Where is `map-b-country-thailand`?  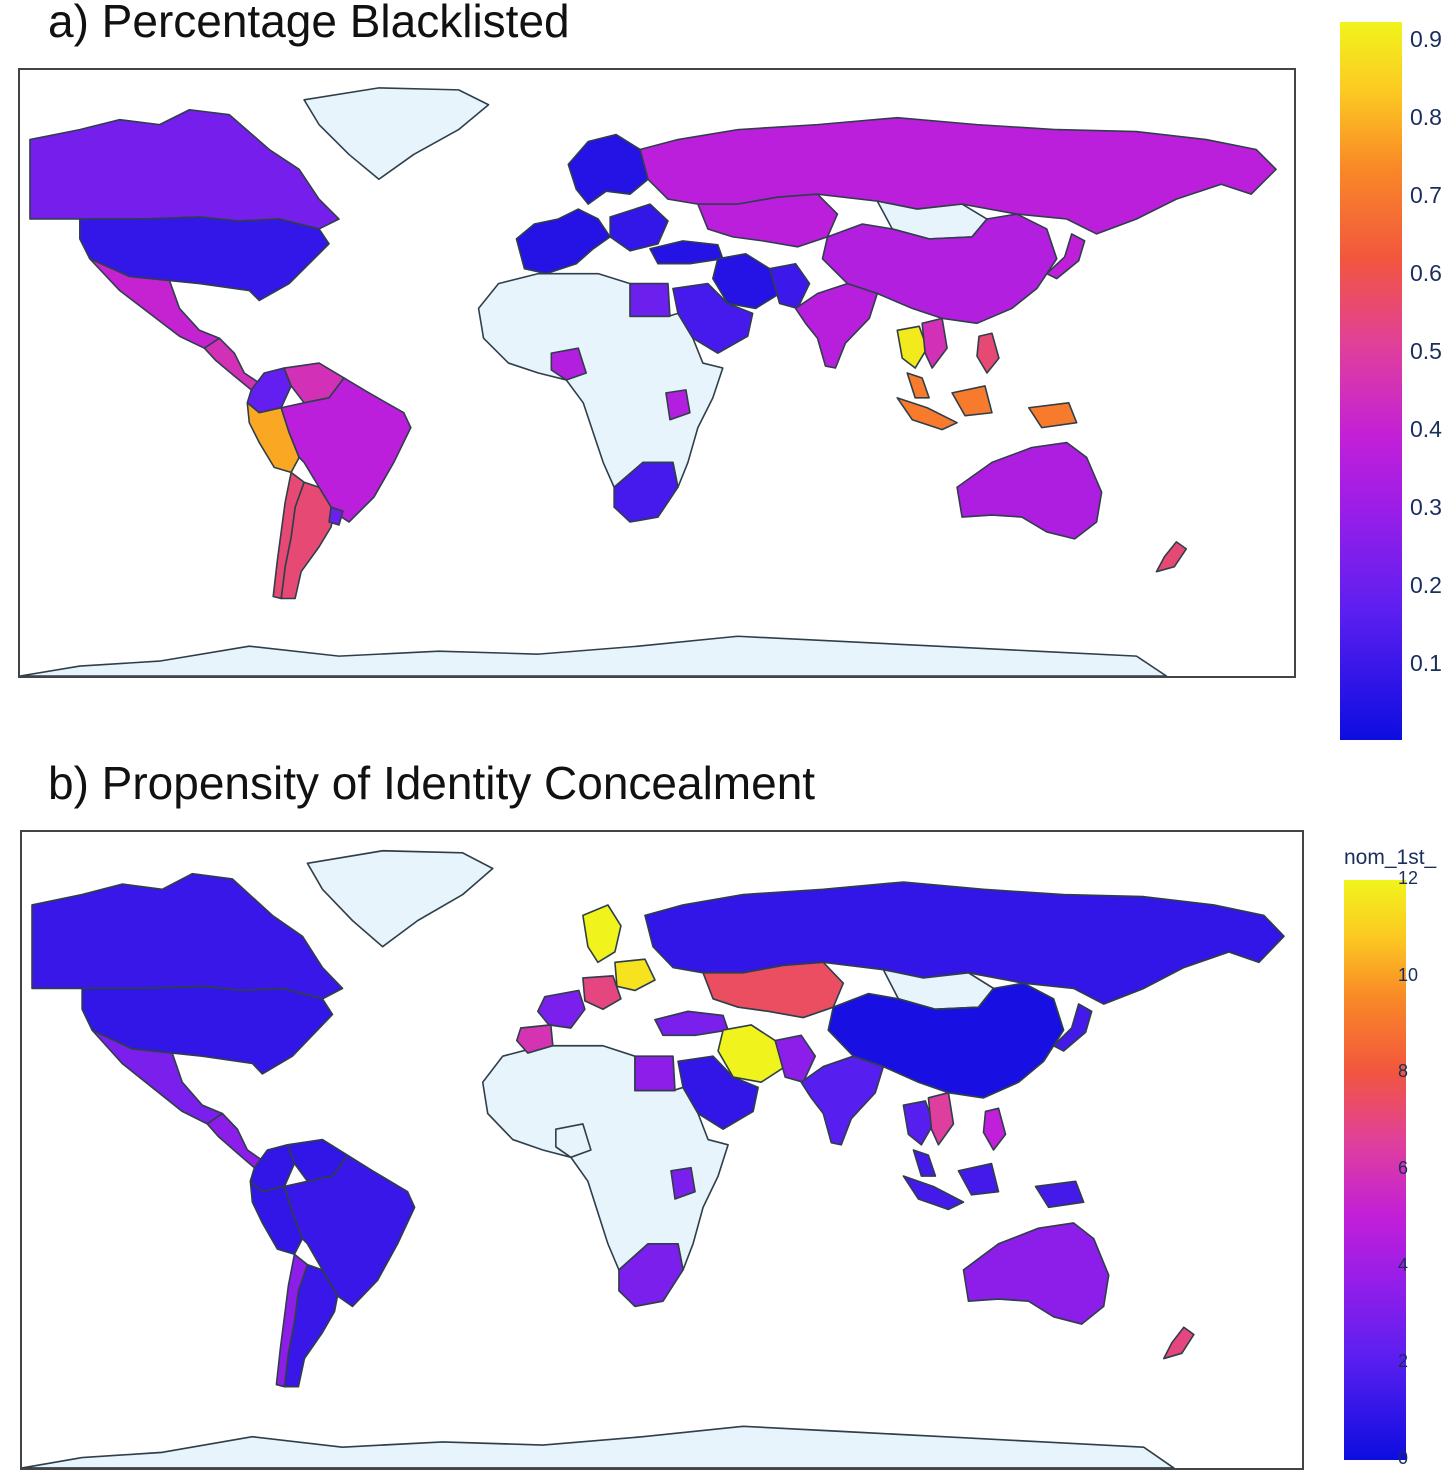
map-b-country-thailand is located at coordinates (918, 1123).